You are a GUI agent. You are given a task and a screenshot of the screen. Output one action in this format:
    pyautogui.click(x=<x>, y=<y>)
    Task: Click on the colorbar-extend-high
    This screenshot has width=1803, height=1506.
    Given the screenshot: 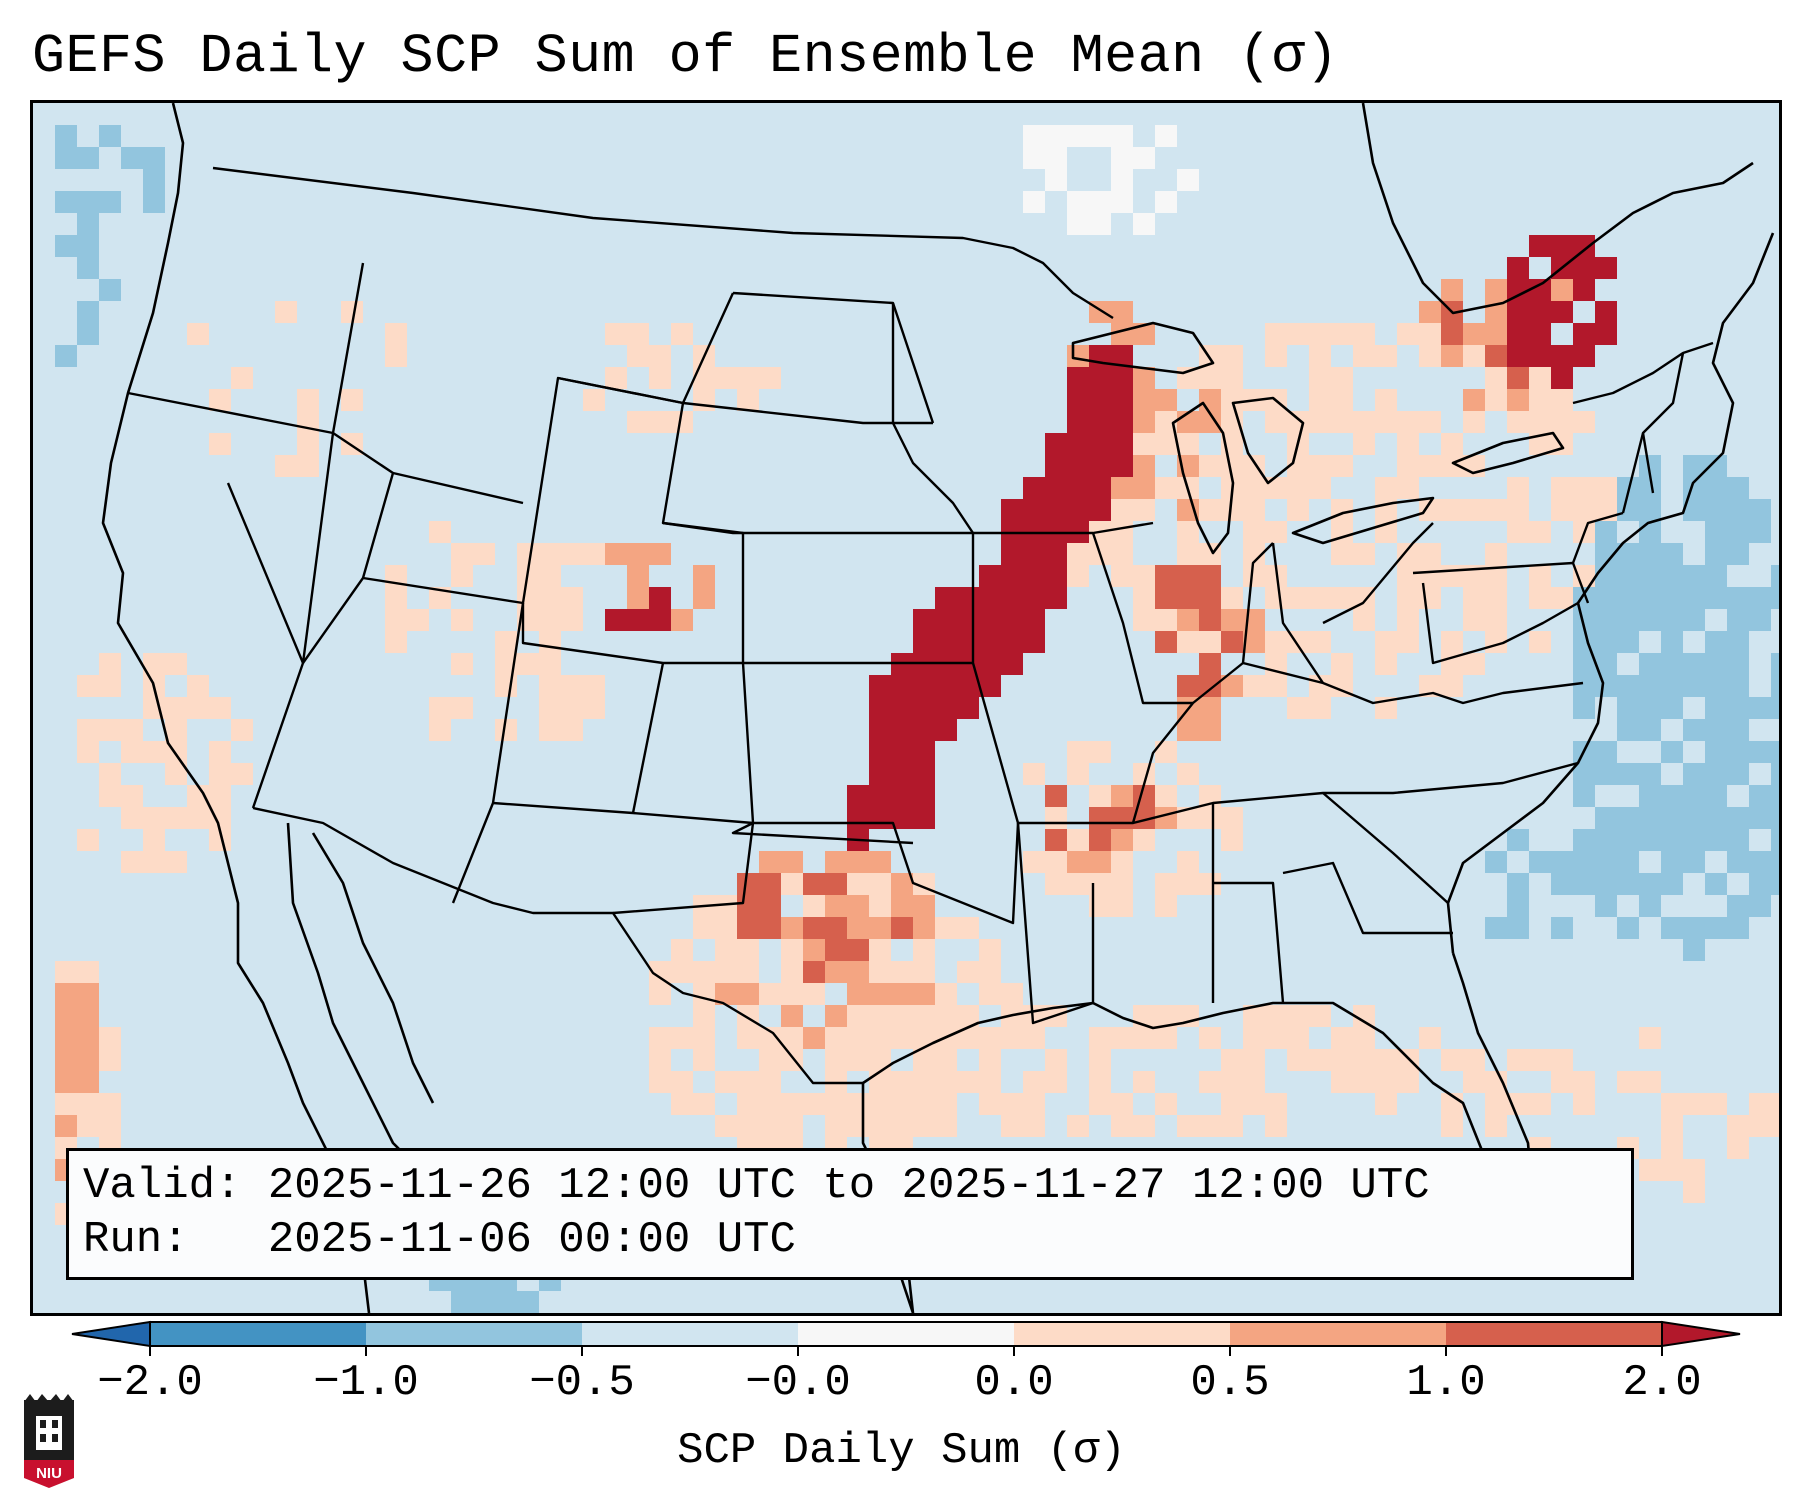 What is the action you would take?
    pyautogui.click(x=1701, y=1334)
    